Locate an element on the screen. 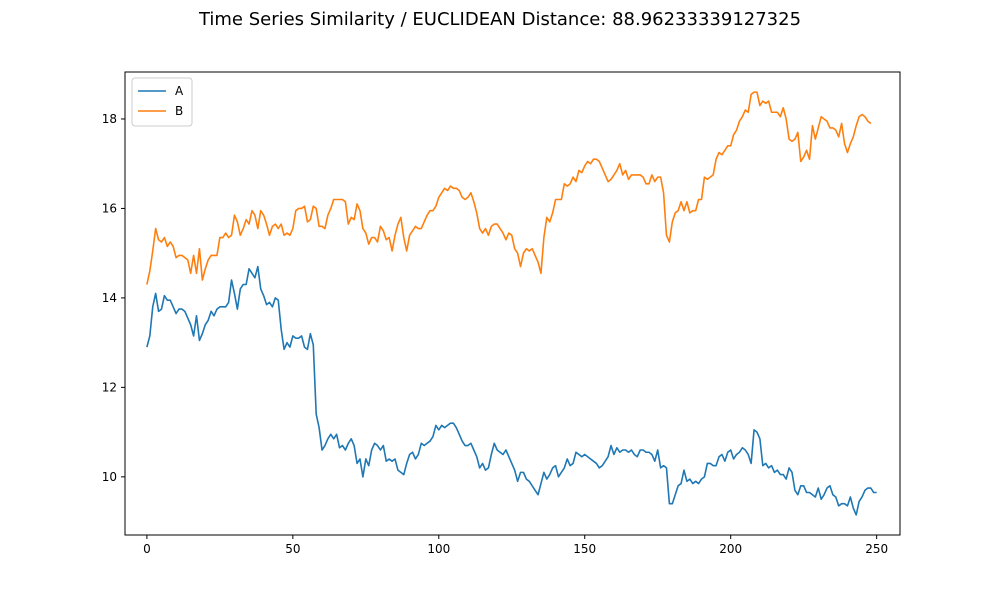 The width and height of the screenshot is (1000, 600). y-tick-label: 12 is located at coordinates (109, 387).